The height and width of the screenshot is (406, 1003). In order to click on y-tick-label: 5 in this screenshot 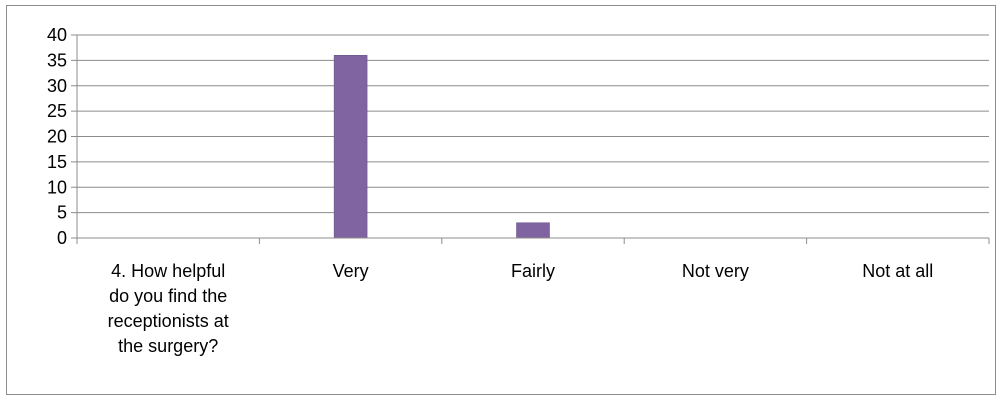, I will do `click(62, 213)`.